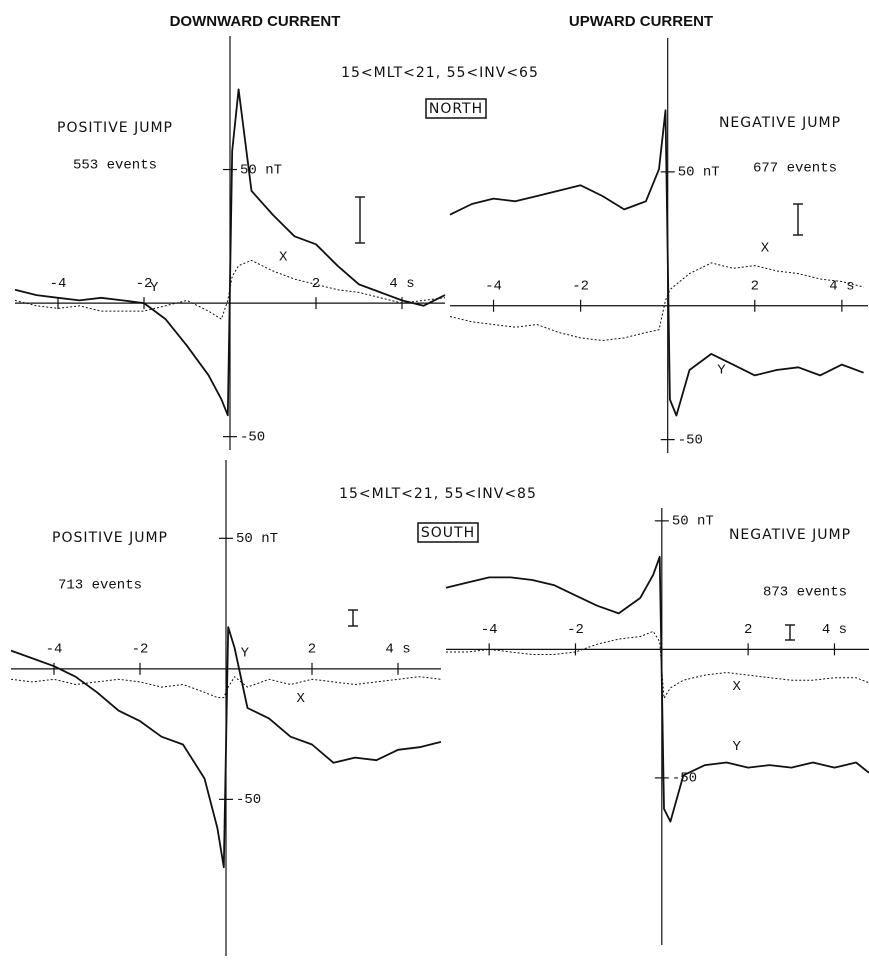 This screenshot has height=965, width=869. What do you see at coordinates (115, 166) in the screenshot?
I see `event-count: 553 events` at bounding box center [115, 166].